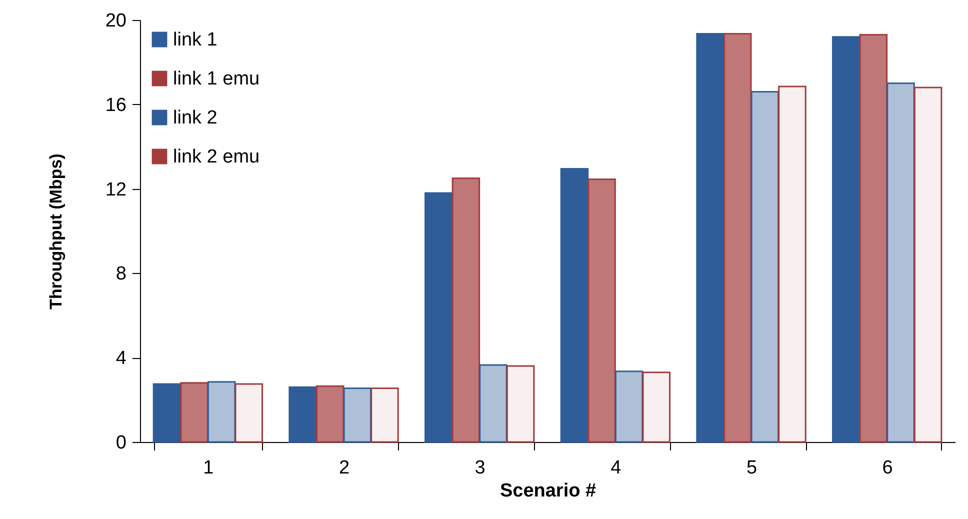 This screenshot has width=968, height=519. Describe the element at coordinates (548, 491) in the screenshot. I see `x-axis-title: Scenario #` at that location.